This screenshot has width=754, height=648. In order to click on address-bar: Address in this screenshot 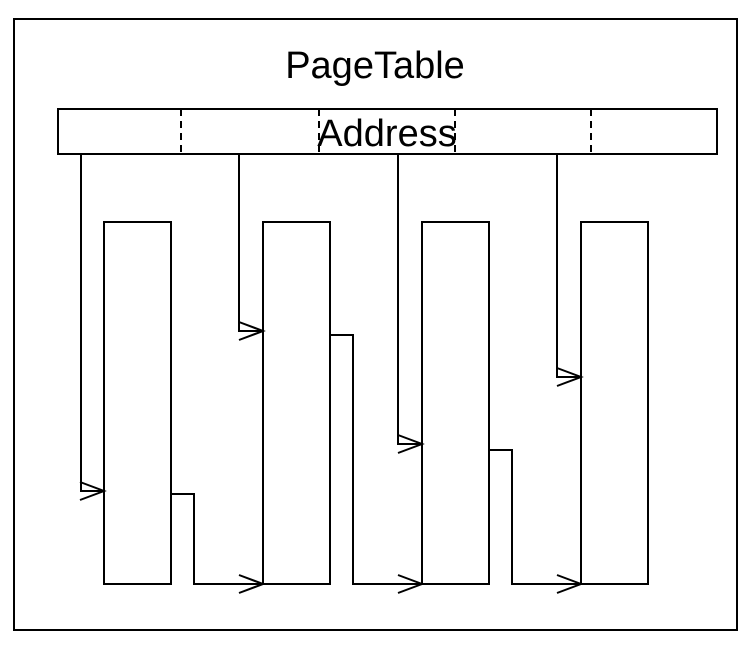, I will do `click(387, 131)`.